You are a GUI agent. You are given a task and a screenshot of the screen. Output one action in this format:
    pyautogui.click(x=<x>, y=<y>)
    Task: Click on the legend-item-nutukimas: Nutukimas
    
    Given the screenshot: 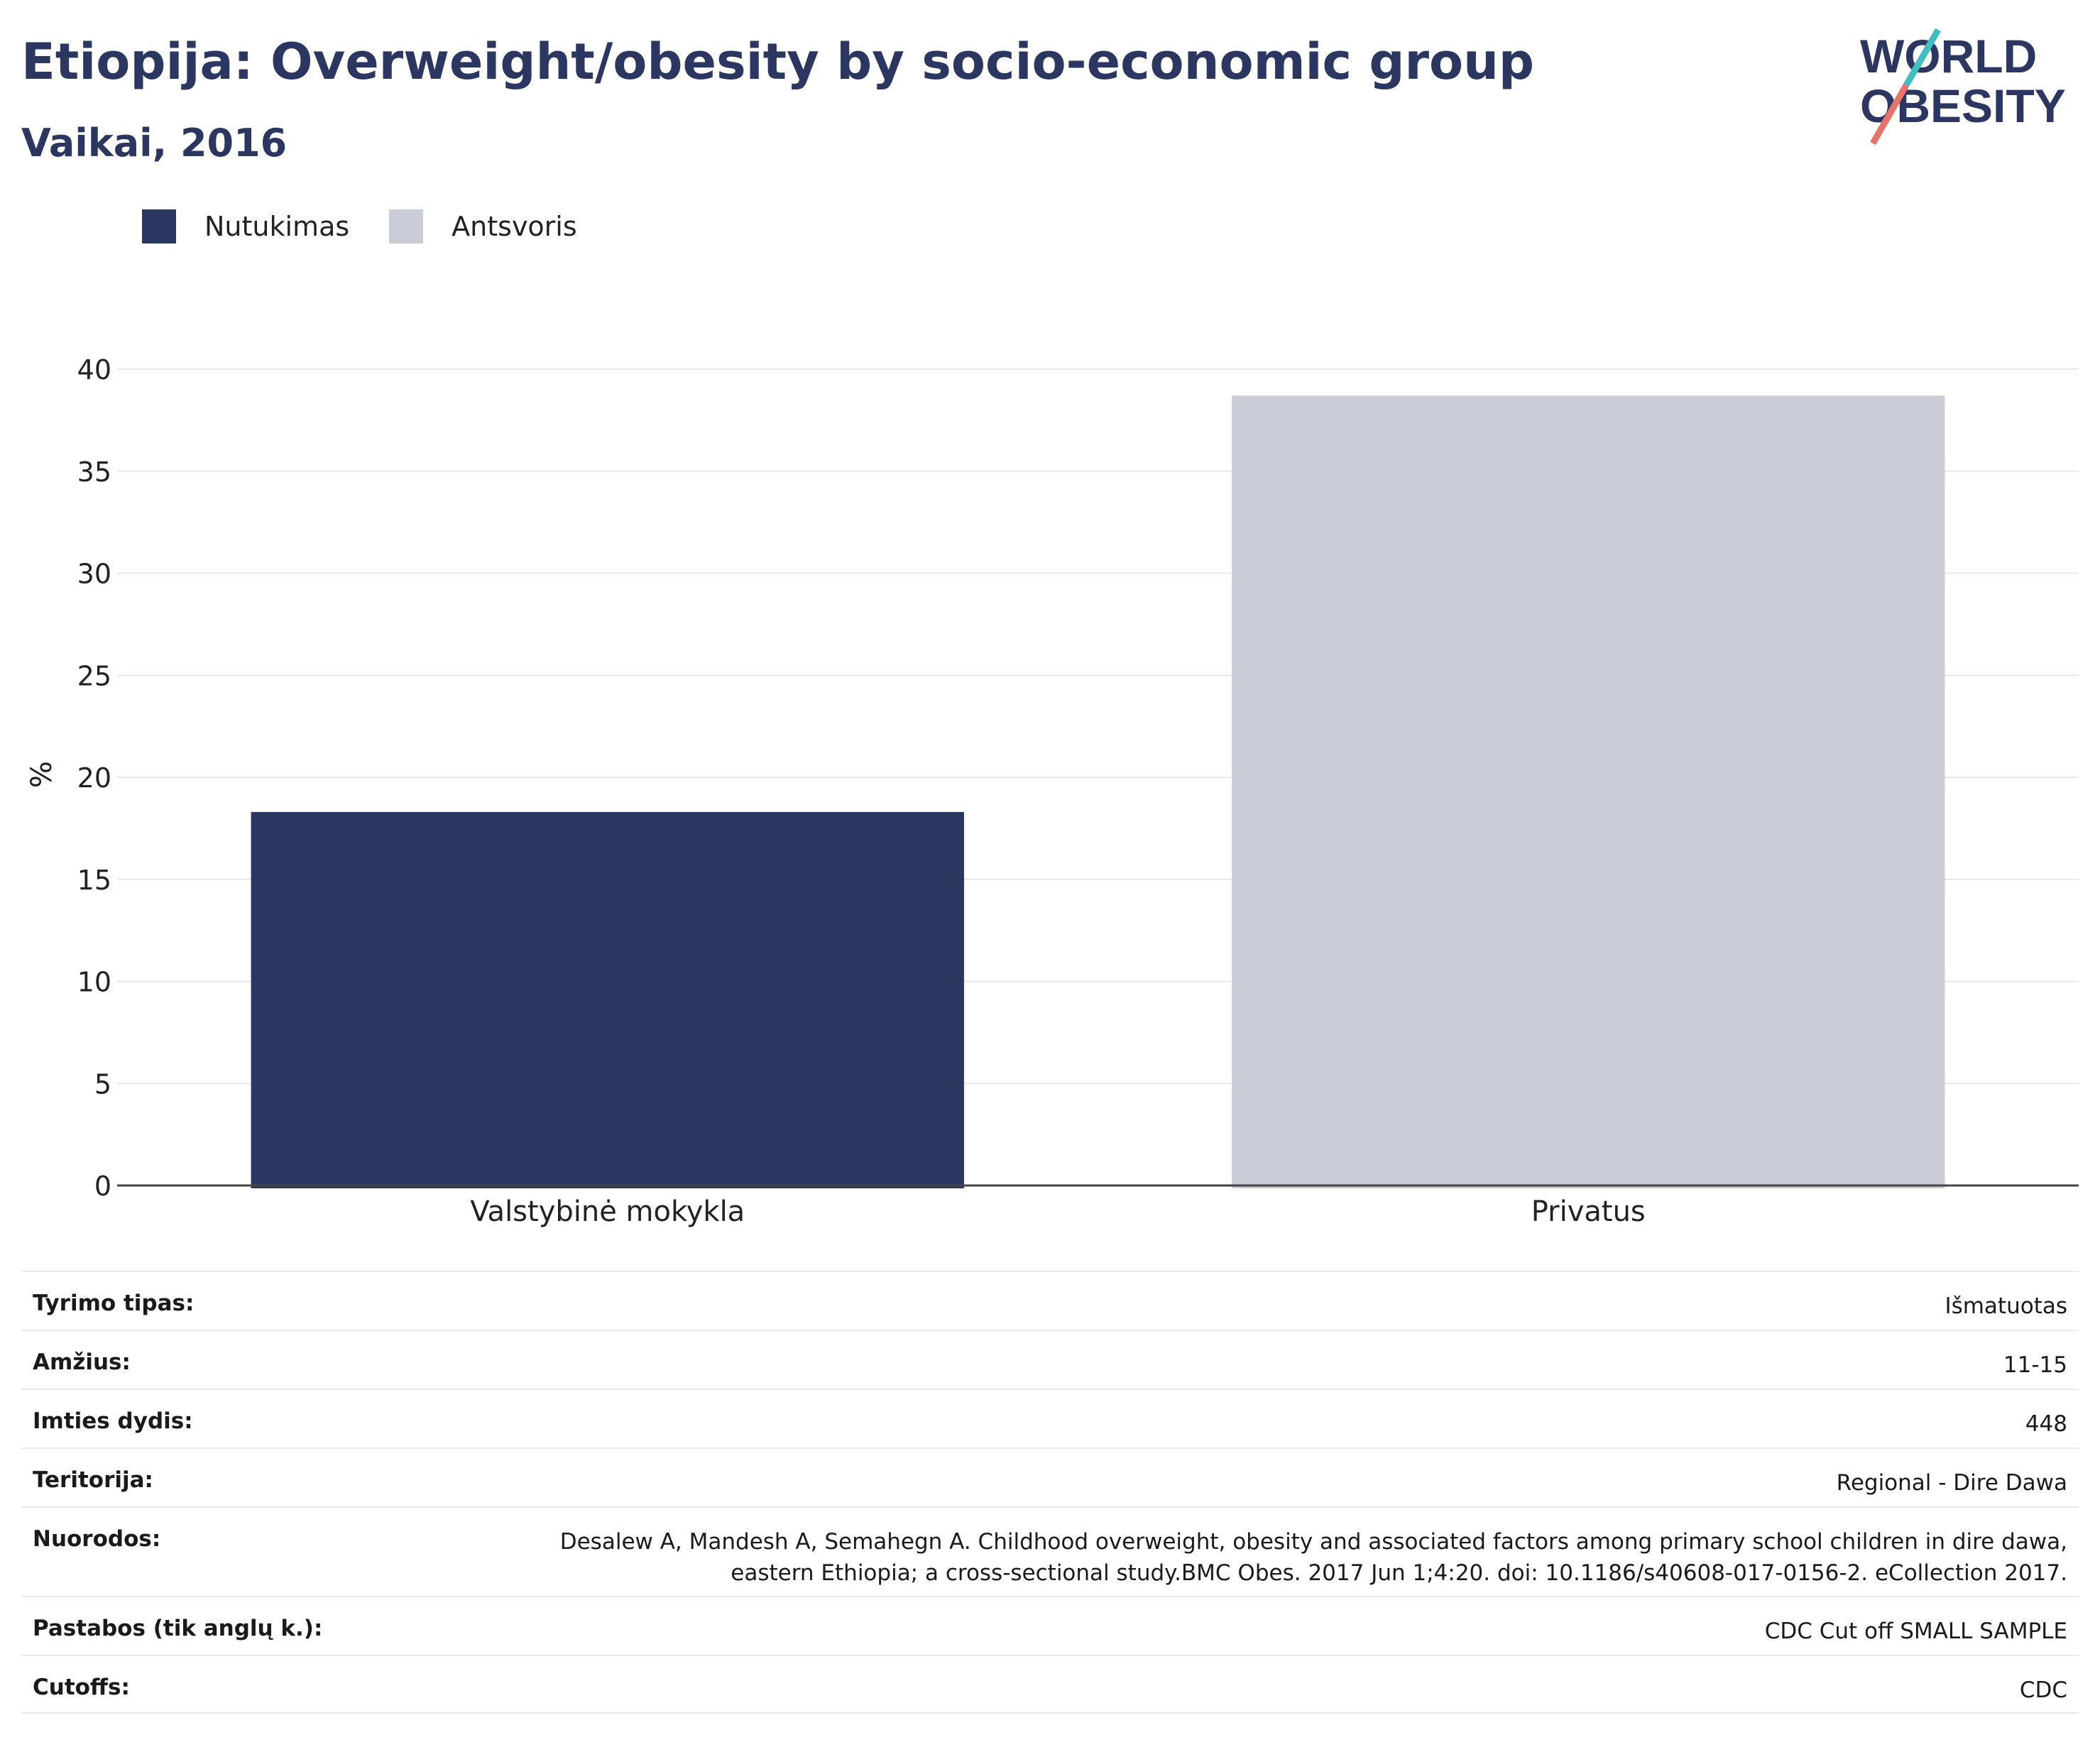 What is the action you would take?
    pyautogui.click(x=245, y=226)
    